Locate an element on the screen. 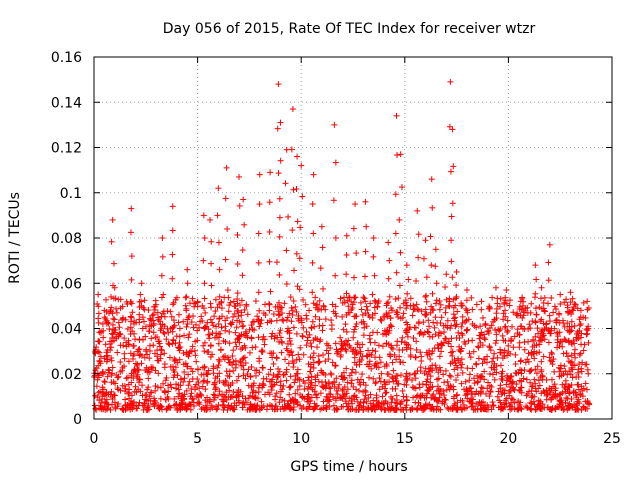  y-tick-label: 0.04 is located at coordinates (66, 330).